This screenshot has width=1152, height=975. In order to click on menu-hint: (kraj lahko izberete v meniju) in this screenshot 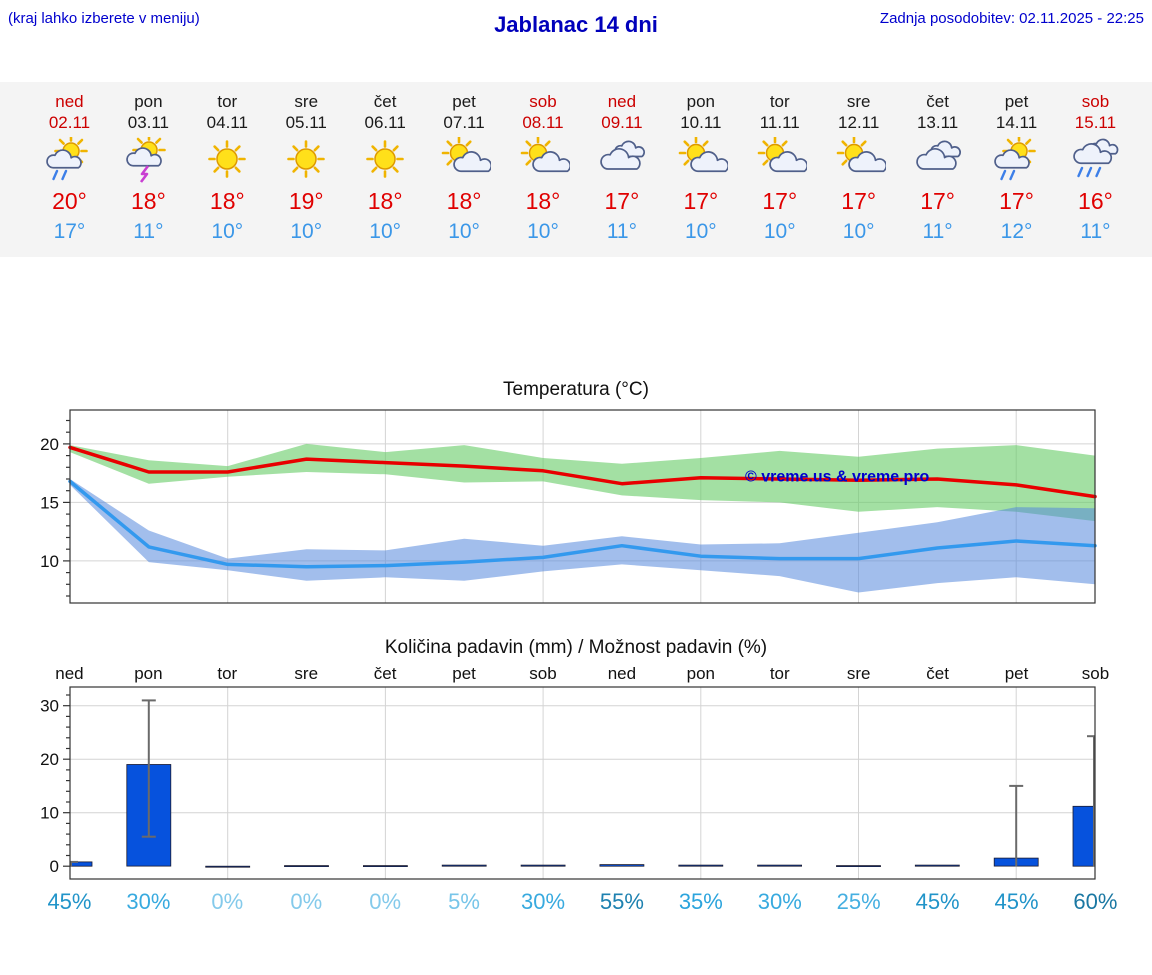, I will do `click(104, 18)`.